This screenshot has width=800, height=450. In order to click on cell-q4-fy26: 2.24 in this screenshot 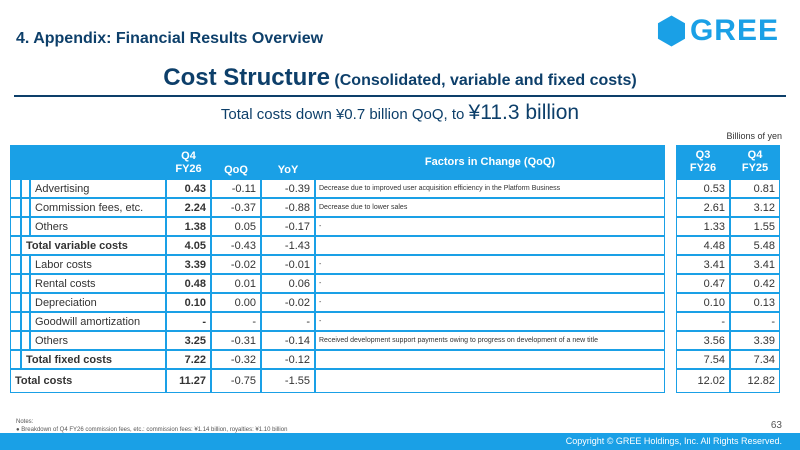, I will do `click(188, 207)`.